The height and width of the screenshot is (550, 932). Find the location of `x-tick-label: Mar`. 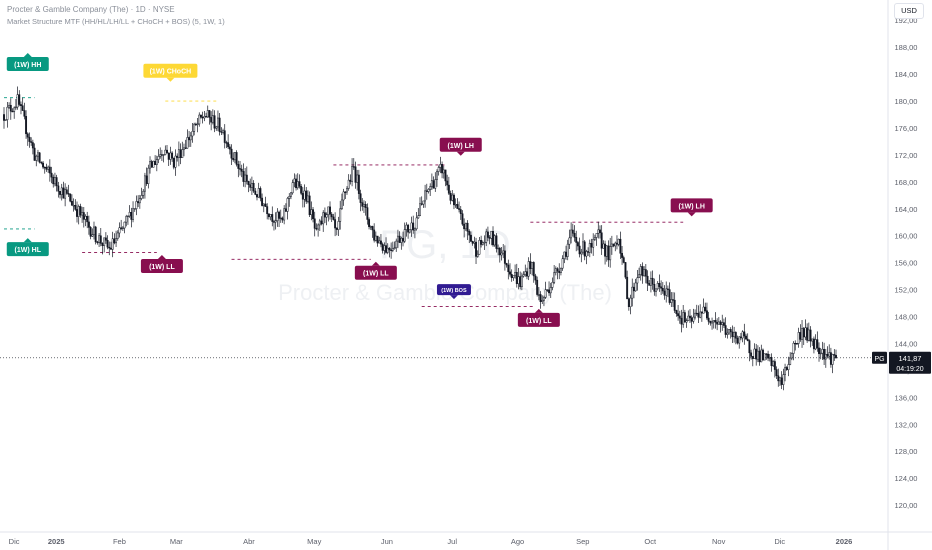

x-tick-label: Mar is located at coordinates (176, 541).